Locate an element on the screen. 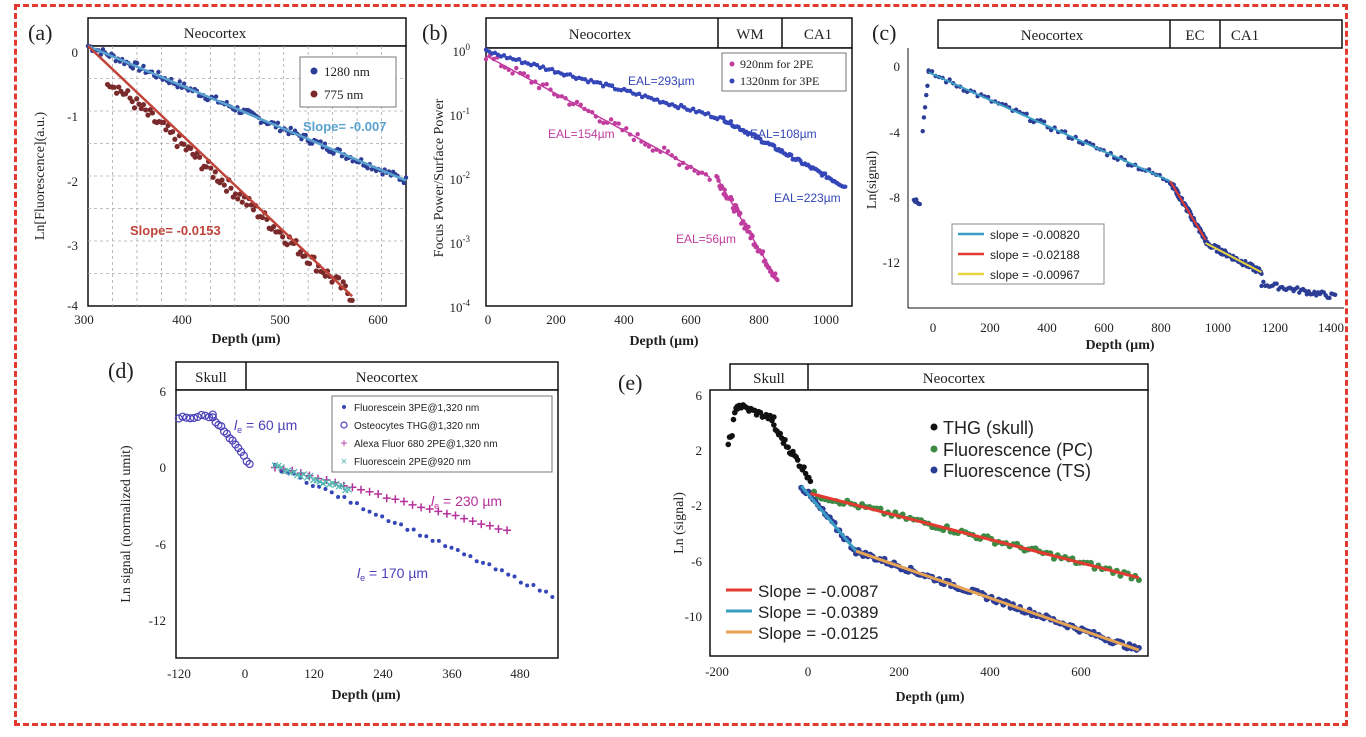  panel-c-ytick-0: 0 is located at coordinates (897, 66).